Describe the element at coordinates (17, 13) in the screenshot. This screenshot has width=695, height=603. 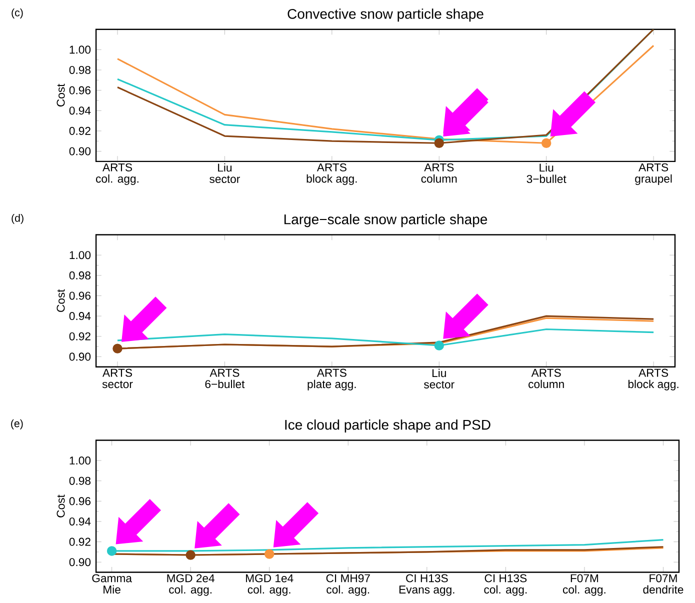
I see `text: (c)` at that location.